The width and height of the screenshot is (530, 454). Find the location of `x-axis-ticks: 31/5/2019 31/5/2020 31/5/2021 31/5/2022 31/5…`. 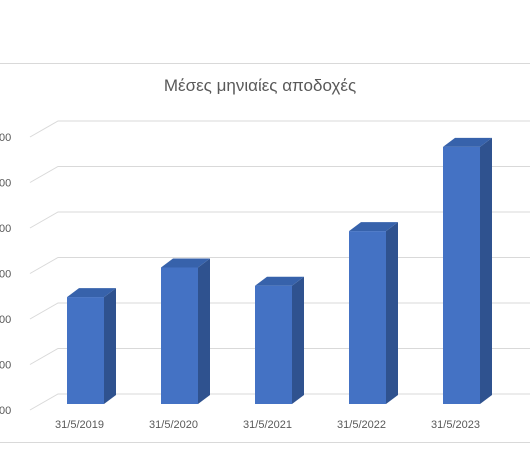

x-axis-ticks: 31/5/2019 31/5/2020 31/5/2021 31/5/2022 31/5… is located at coordinates (267, 425).